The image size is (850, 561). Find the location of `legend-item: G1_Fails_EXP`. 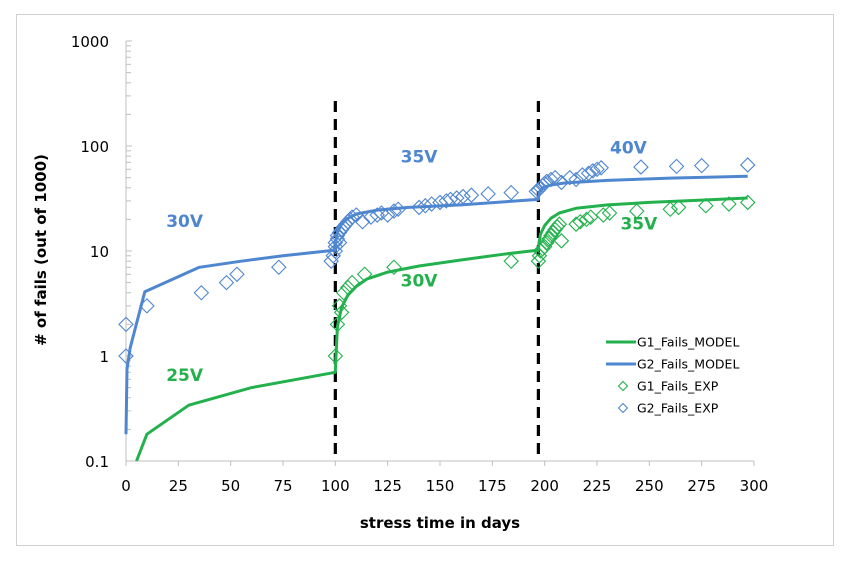

legend-item: G1_Fails_EXP is located at coordinates (668, 386).